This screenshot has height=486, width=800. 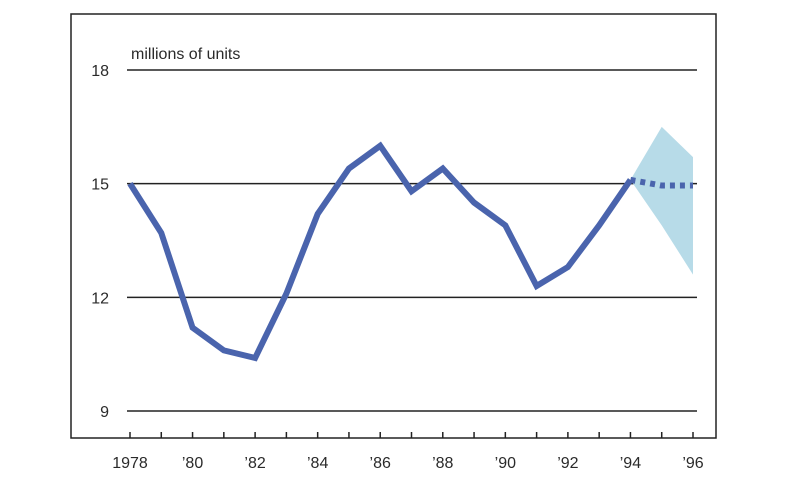 What do you see at coordinates (408, 452) in the screenshot?
I see `x-axis: 1978 ’80 ’82 ’84 ’86 ’88 ’90 ’92 ’94 ’96` at bounding box center [408, 452].